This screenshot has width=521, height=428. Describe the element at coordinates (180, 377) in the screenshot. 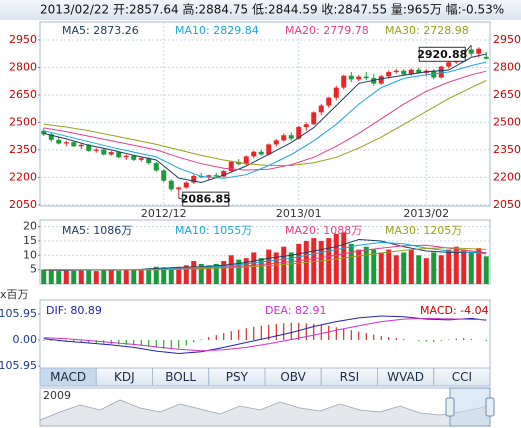

I see `tab-label: BOLL` at that location.